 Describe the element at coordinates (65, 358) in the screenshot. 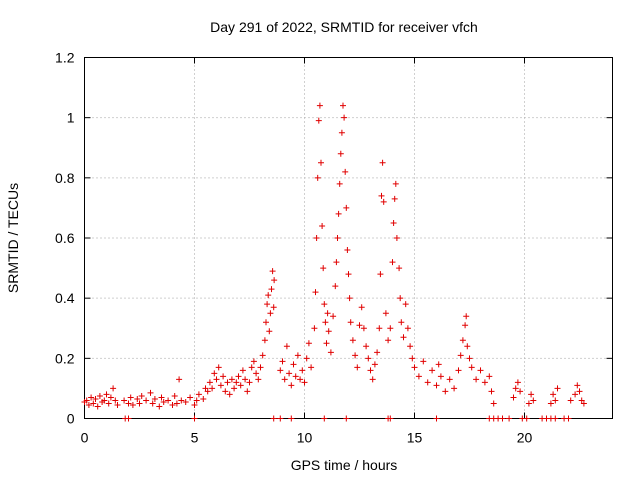

I see `y-tick-label: 0.2` at that location.